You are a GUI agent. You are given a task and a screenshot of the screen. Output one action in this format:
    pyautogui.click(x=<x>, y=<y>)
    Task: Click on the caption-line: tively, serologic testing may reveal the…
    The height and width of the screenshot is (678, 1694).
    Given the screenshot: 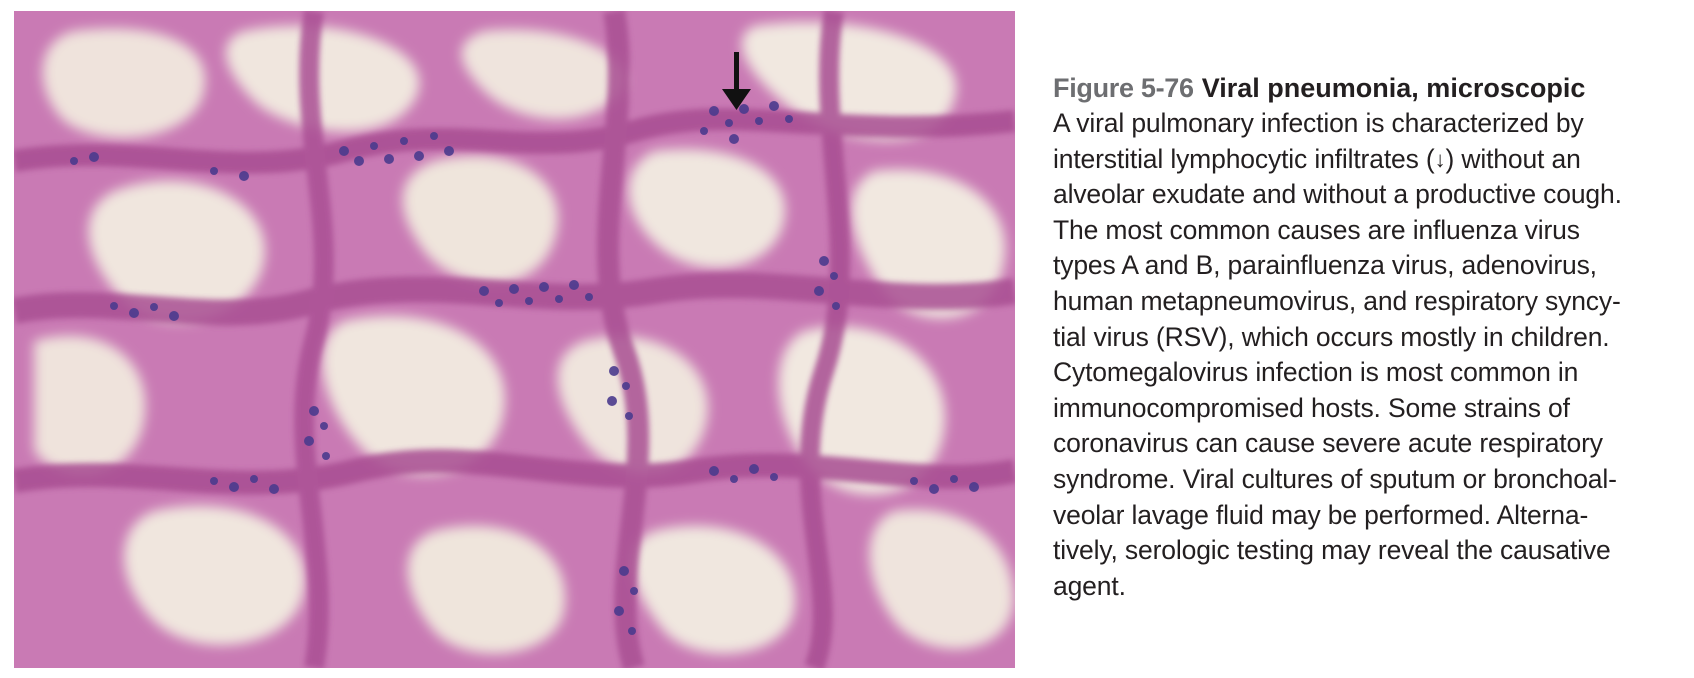 What is the action you would take?
    pyautogui.click(x=1332, y=550)
    